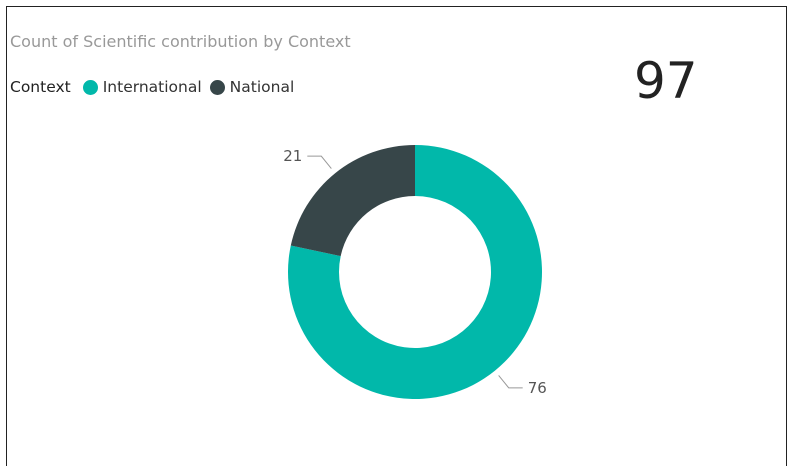 The width and height of the screenshot is (791, 466). Describe the element at coordinates (319, 162) in the screenshot. I see `leader-line-national` at that location.